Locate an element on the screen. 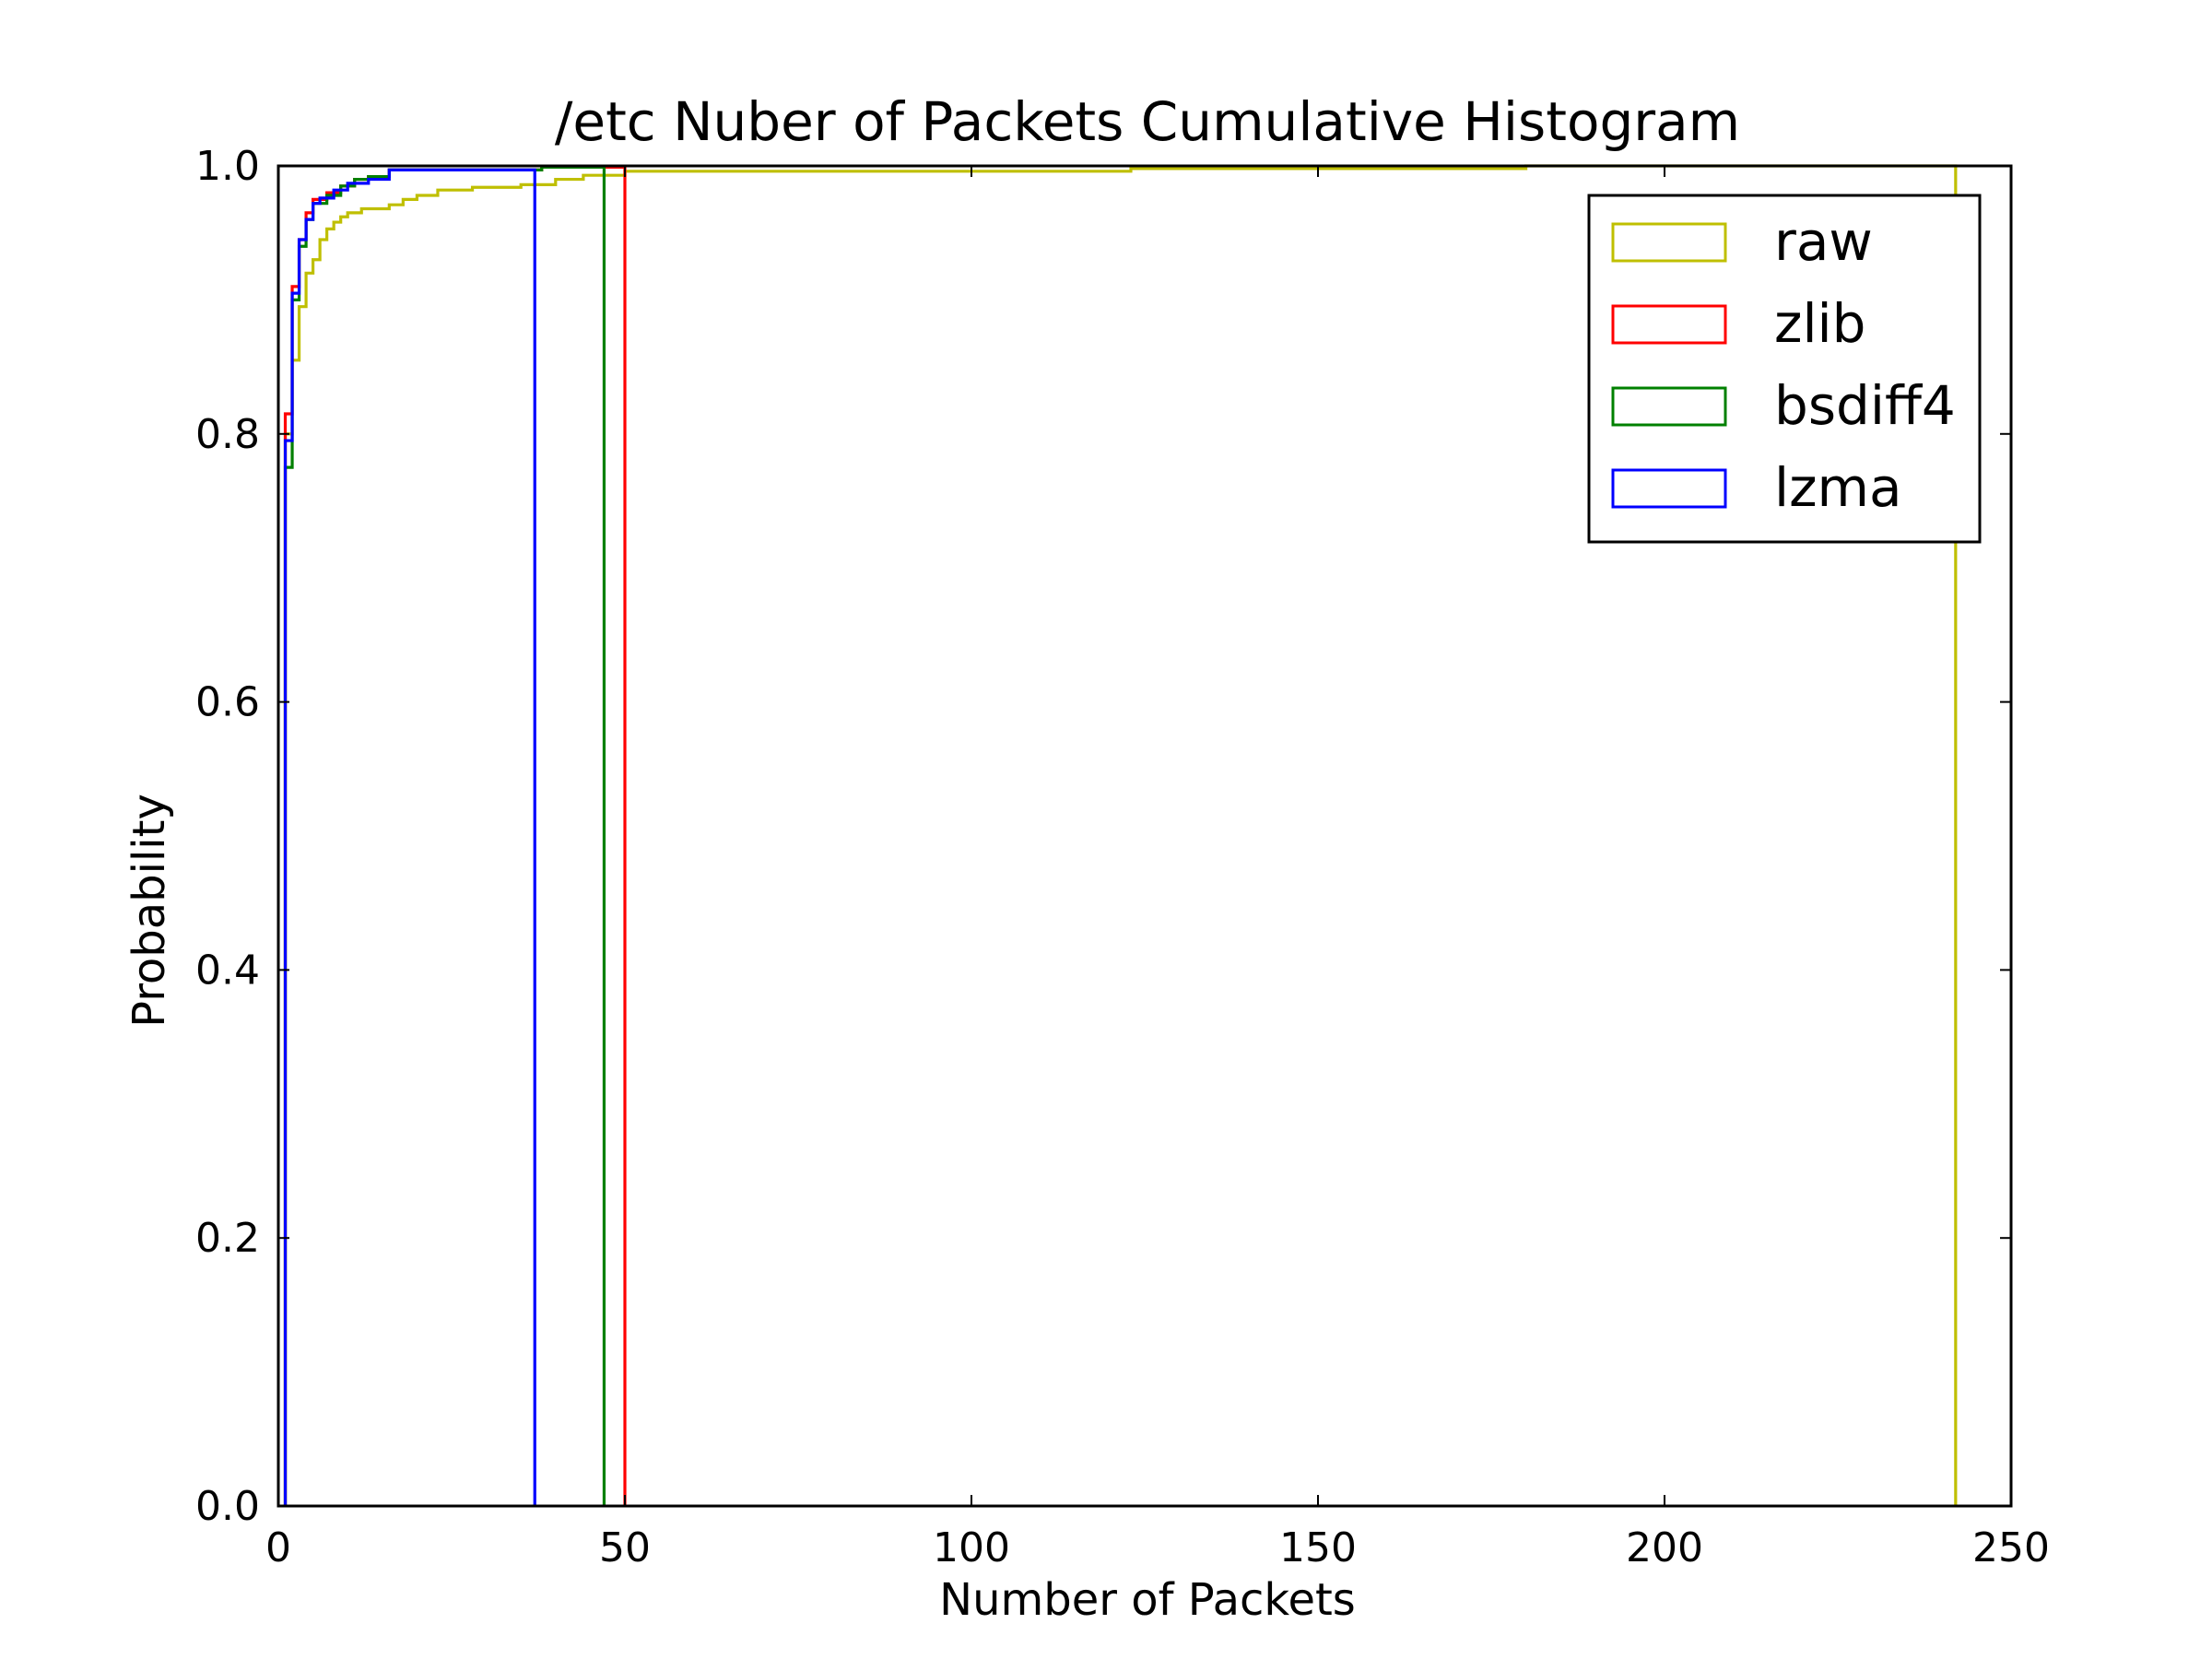 The width and height of the screenshot is (2212, 1659). y-tick-label-4: 0.8 is located at coordinates (227, 434).